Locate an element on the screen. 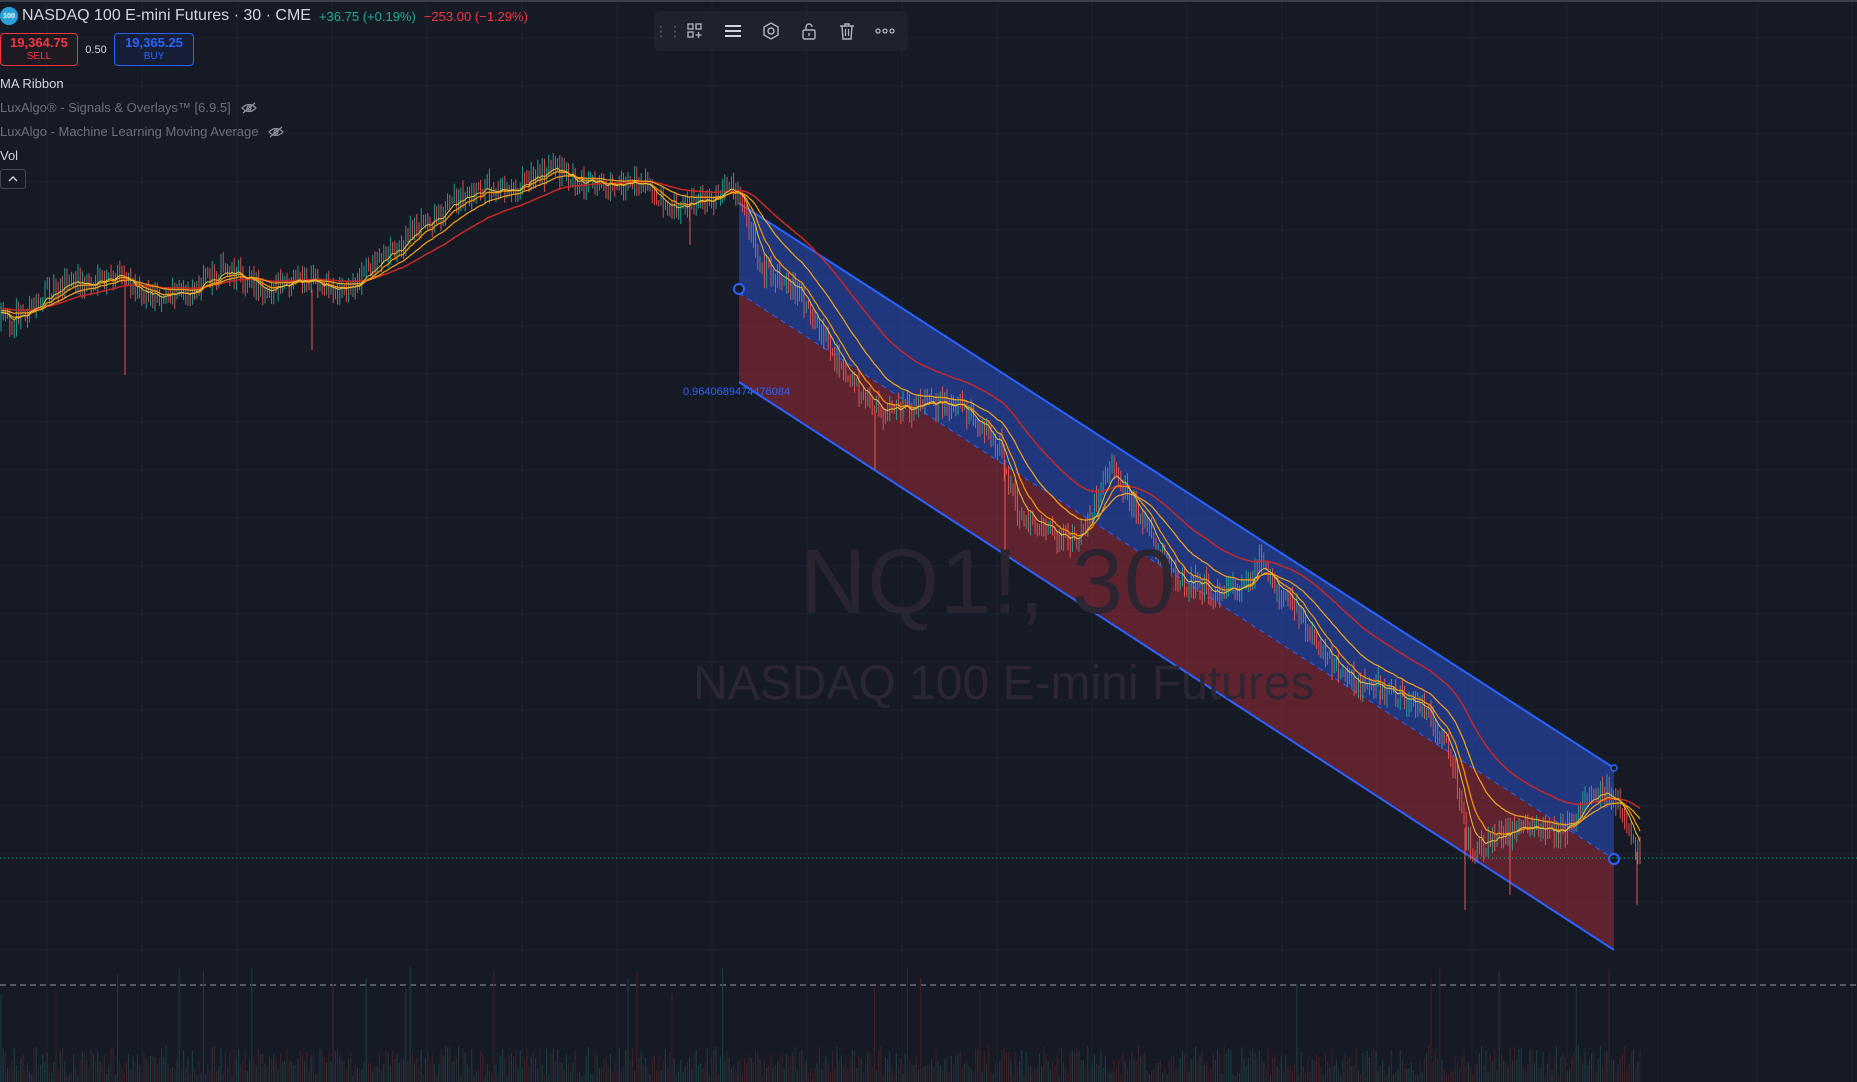  change-positive: +36.75 (+0.19%) is located at coordinates (367, 16).